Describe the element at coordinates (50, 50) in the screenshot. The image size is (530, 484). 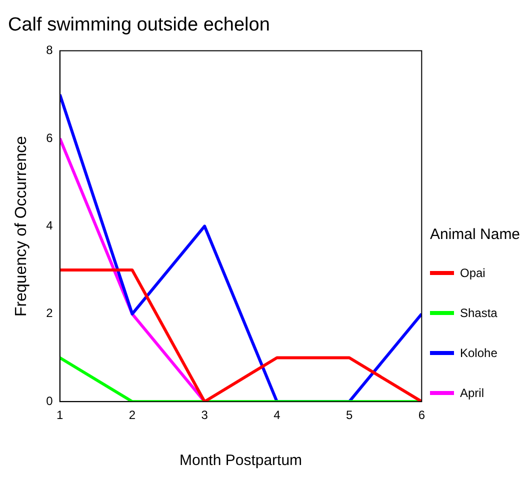
I see `y-tick-label: 8` at that location.